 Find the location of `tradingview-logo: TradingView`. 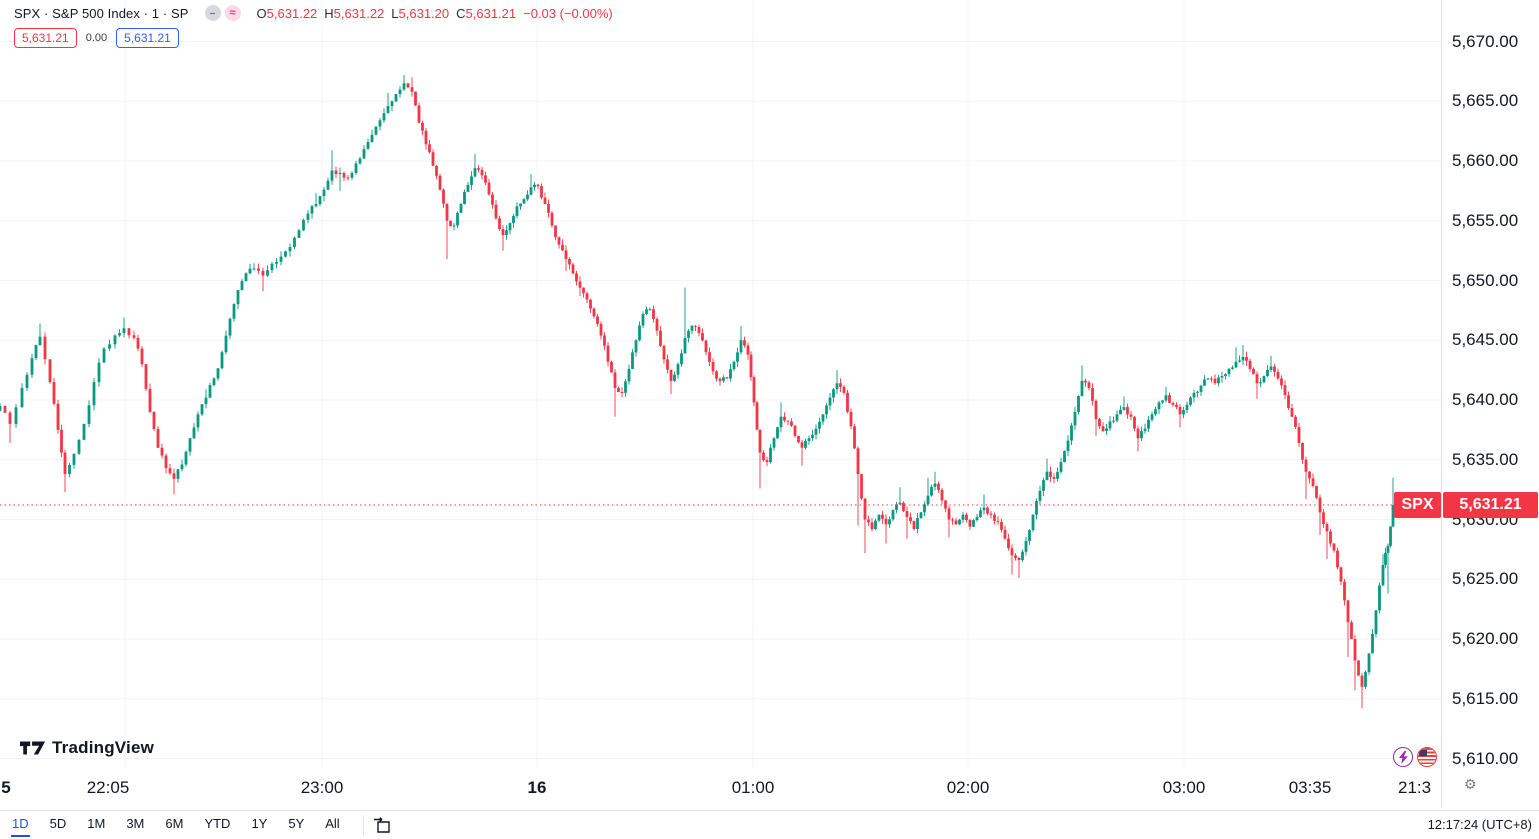

tradingview-logo: TradingView is located at coordinates (87, 748).